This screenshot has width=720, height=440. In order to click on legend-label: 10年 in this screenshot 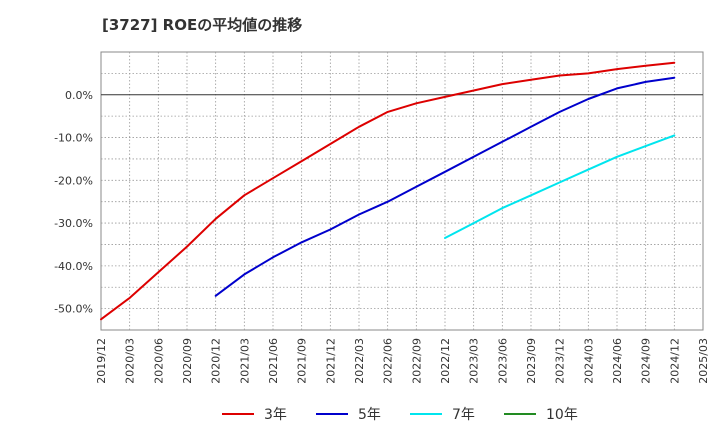, I will do `click(562, 415)`.